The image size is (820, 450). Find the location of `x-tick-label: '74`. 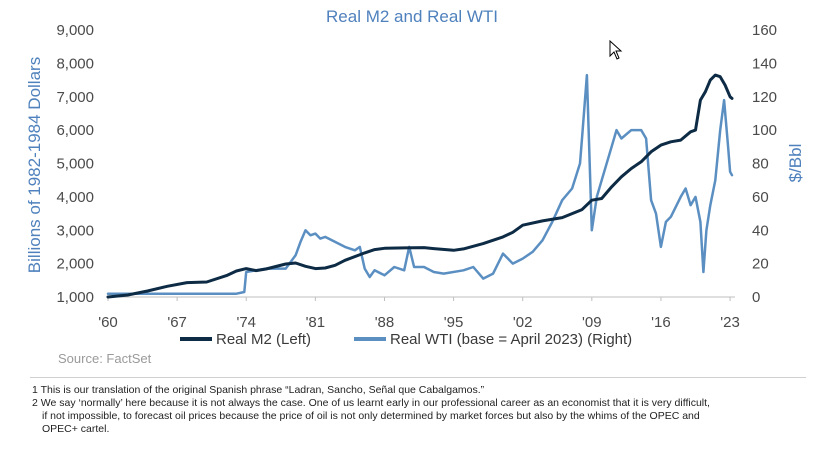

x-tick-label: '74 is located at coordinates (246, 322).